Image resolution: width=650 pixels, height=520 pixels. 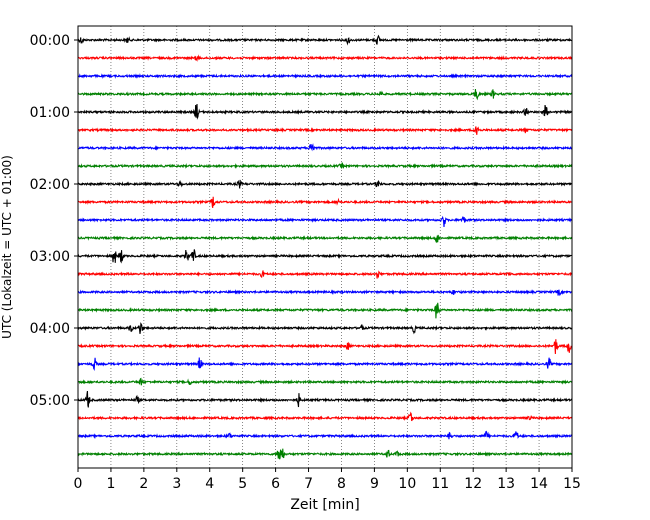 What do you see at coordinates (374, 484) in the screenshot?
I see `x-tick-label: 9` at bounding box center [374, 484].